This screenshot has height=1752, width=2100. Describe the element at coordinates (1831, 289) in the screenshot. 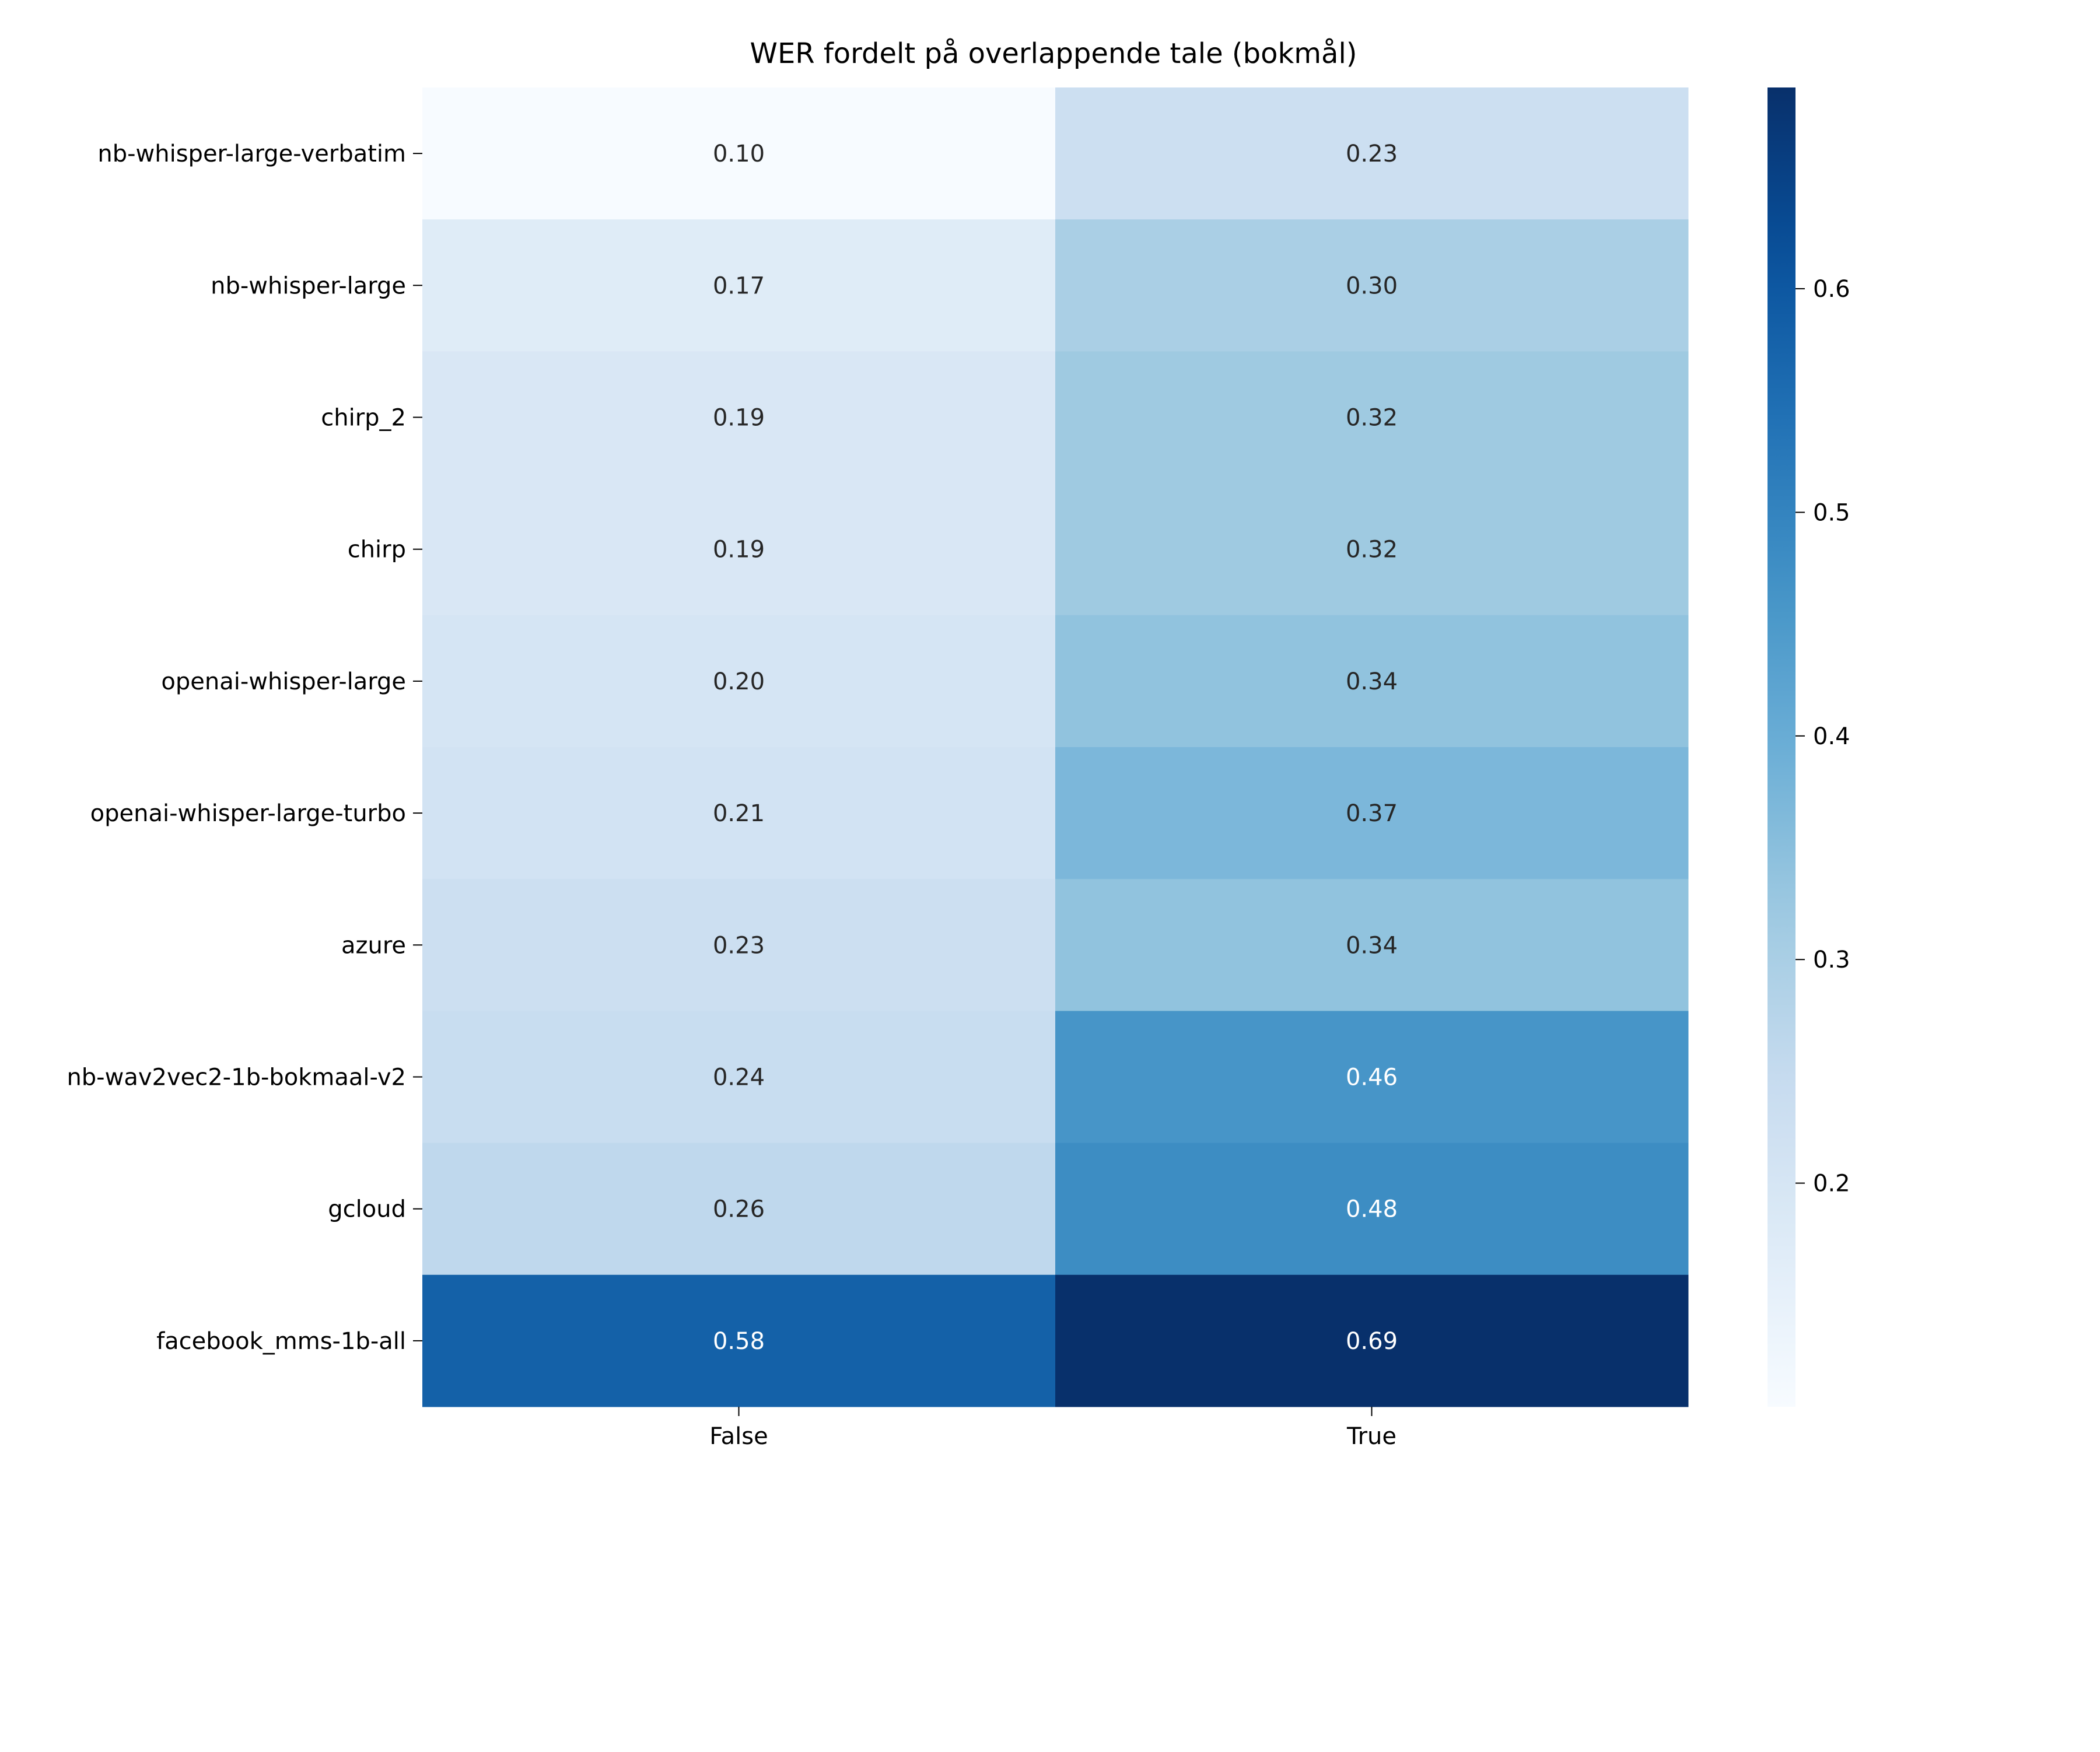

I see `colorbar-tick-label-4: 0.6` at that location.